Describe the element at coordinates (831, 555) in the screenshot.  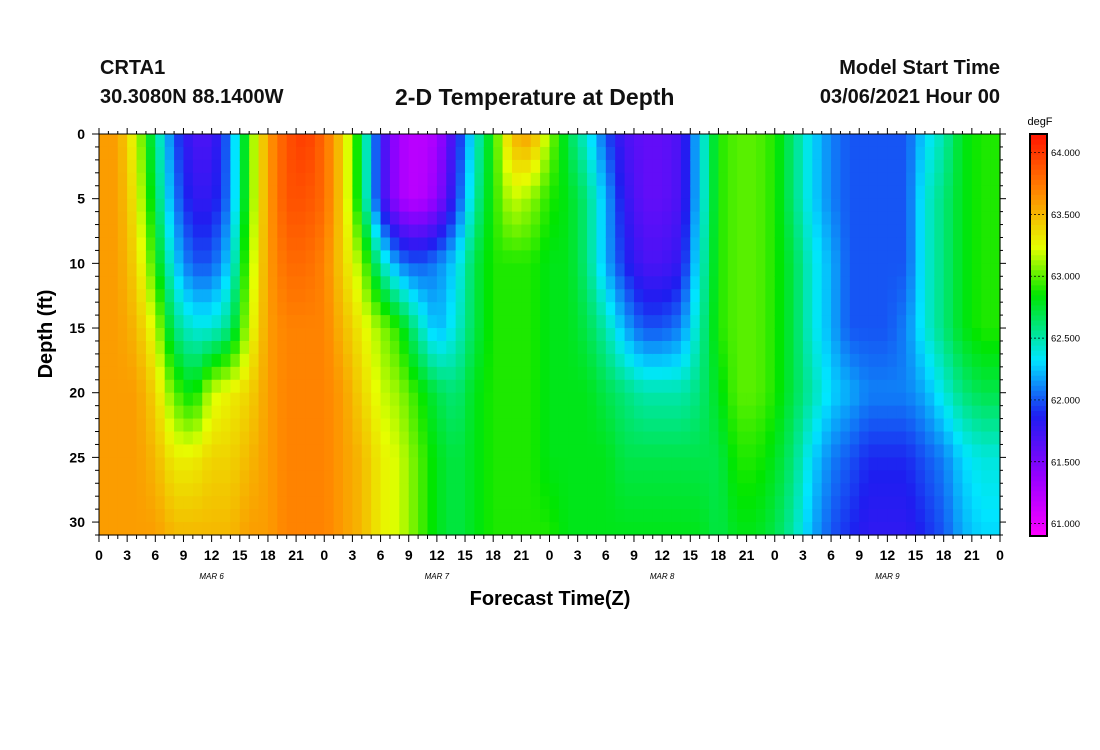
I see `x-tick-label: 6` at that location.